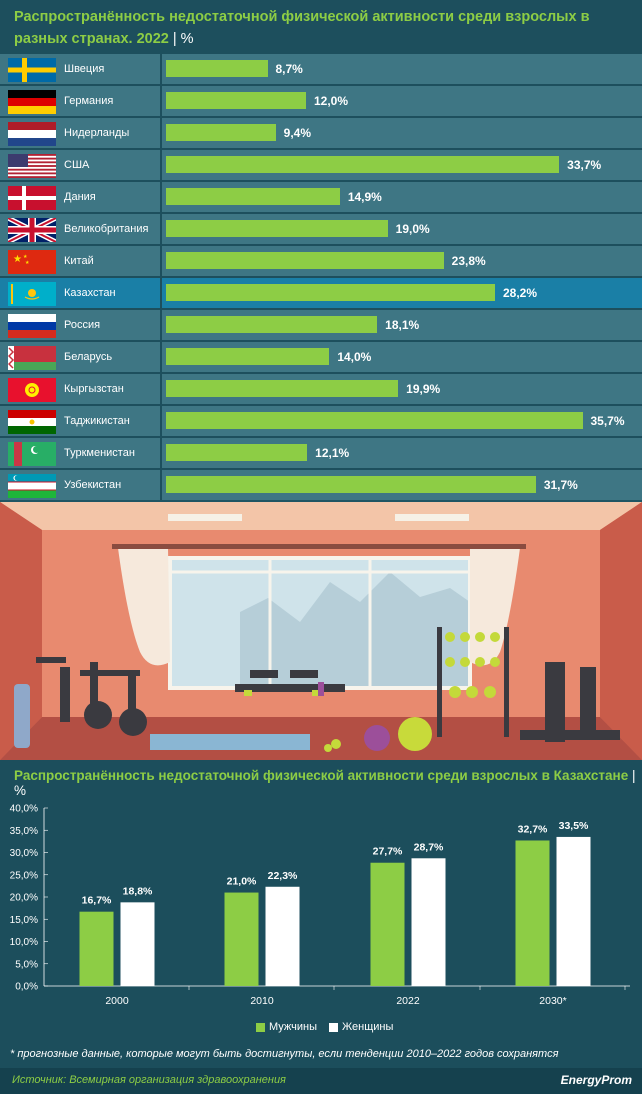 The width and height of the screenshot is (642, 1094). What do you see at coordinates (24, 875) in the screenshot?
I see `y-tick-label: 25,0%` at bounding box center [24, 875].